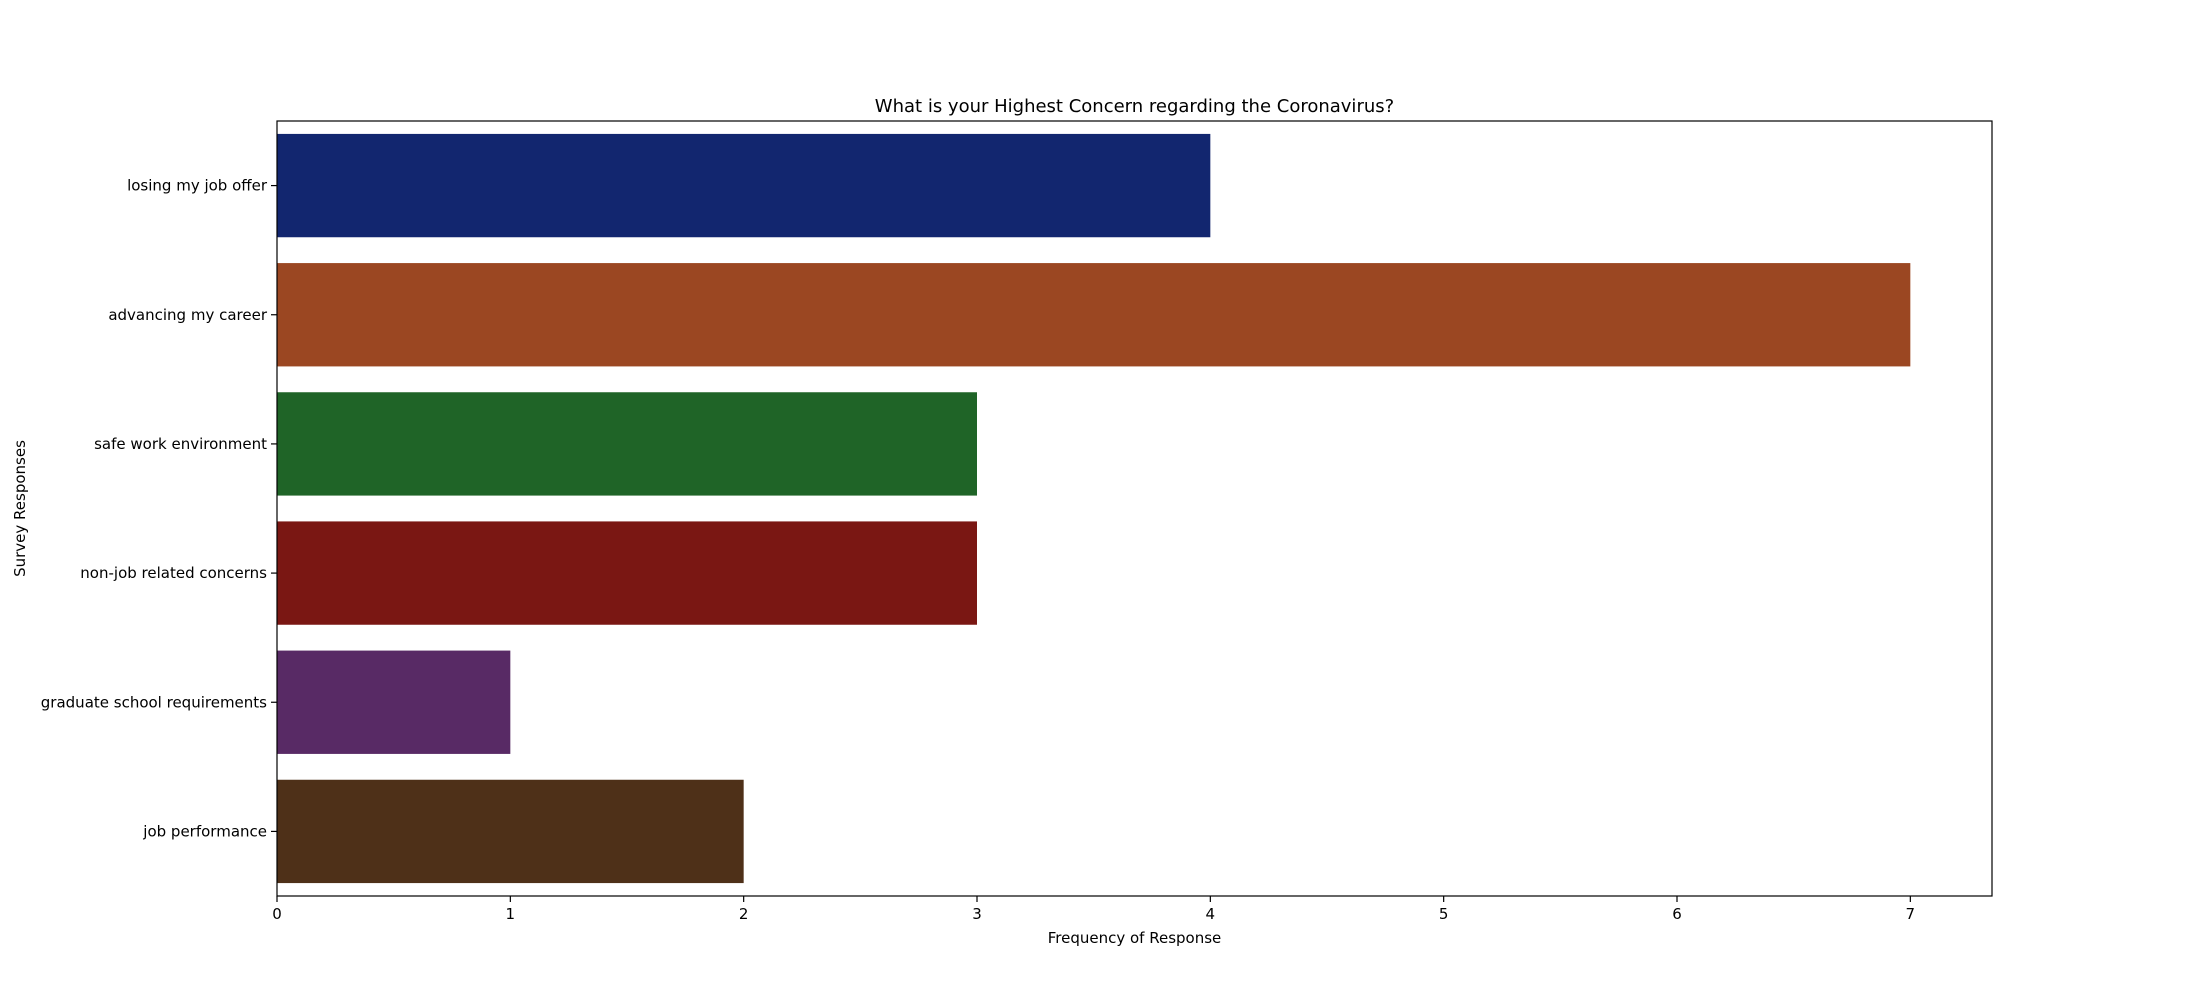  I want to click on bar-non-job-related-concerns, so click(627, 573).